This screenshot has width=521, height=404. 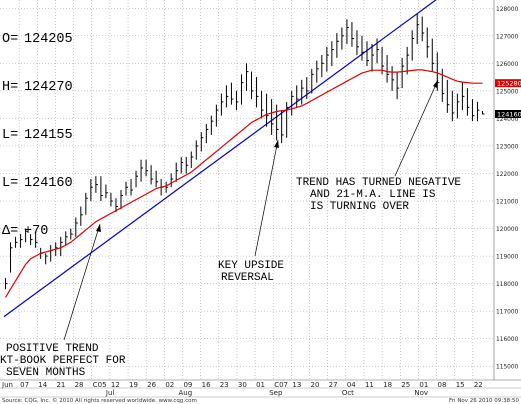 What do you see at coordinates (405, 385) in the screenshot?
I see `x-tick-label: 25` at bounding box center [405, 385].